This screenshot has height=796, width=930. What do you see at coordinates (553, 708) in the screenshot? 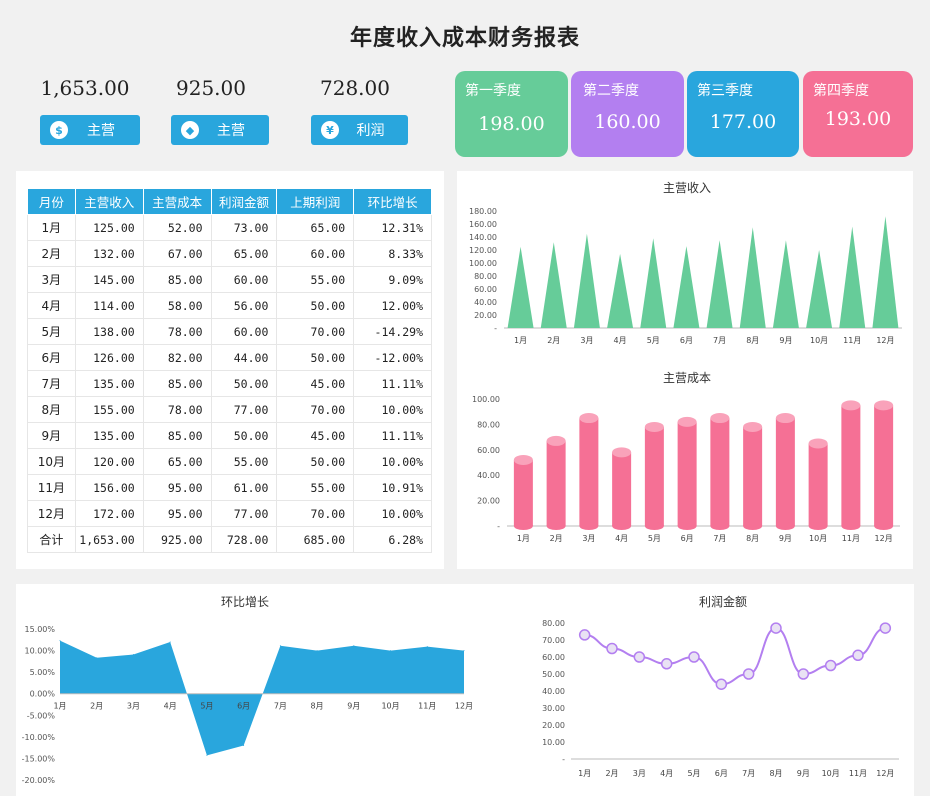
I see `y-tick-label: 30.00` at bounding box center [553, 708].